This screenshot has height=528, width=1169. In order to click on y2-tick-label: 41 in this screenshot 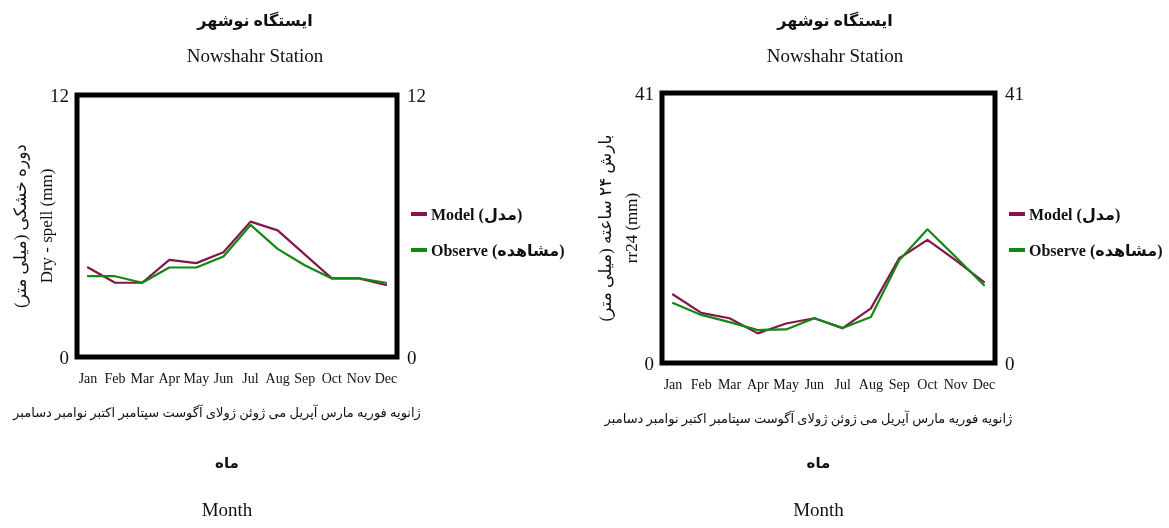, I will do `click(1014, 93)`.